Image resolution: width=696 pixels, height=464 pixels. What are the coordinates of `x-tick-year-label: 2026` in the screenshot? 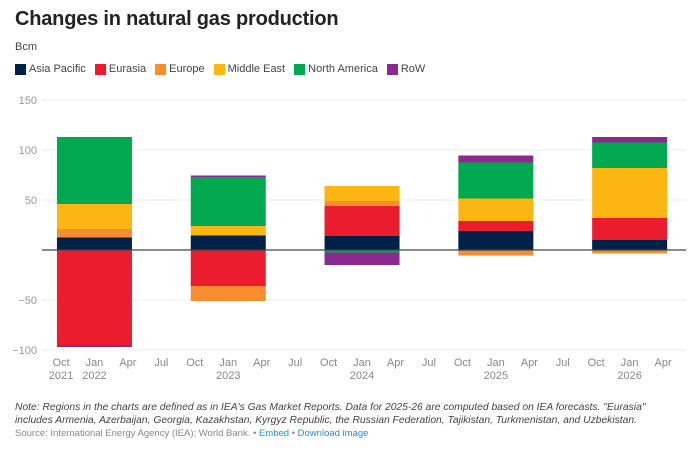 It's located at (629, 376).